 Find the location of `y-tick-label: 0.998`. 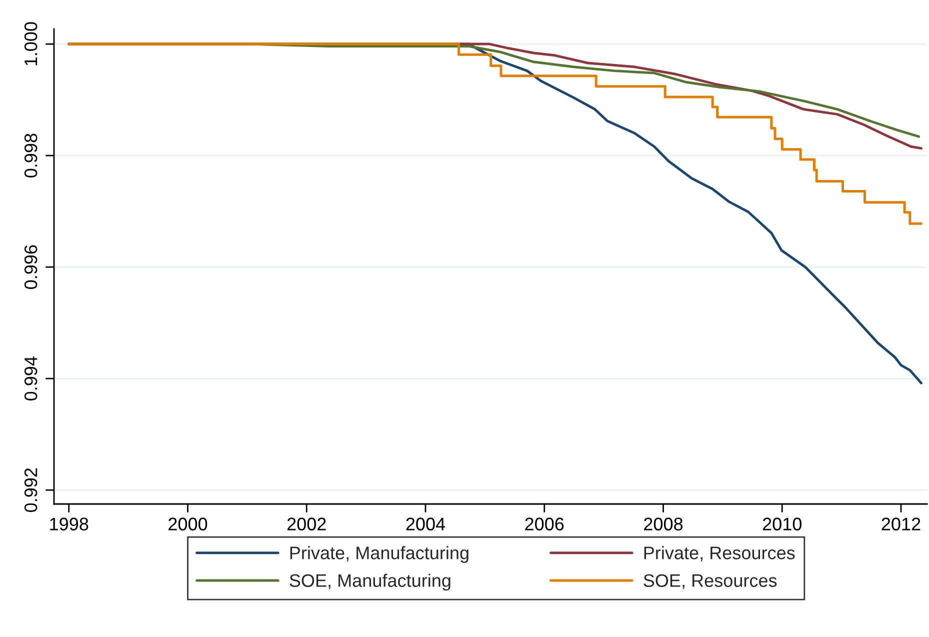

y-tick-label: 0.998 is located at coordinates (31, 156).